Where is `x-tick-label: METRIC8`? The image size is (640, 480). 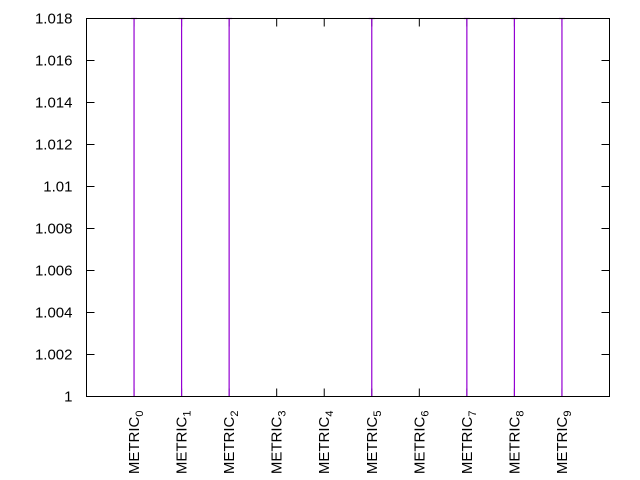 x-tick-label: METRIC8 is located at coordinates (516, 443).